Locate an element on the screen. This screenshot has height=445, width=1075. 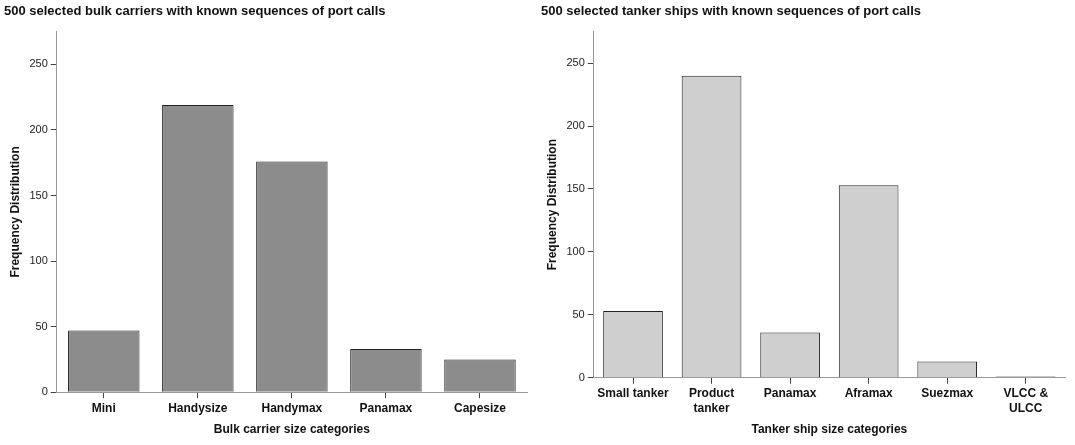
x-tick-label: VLCC & ULCC is located at coordinates (1026, 400).